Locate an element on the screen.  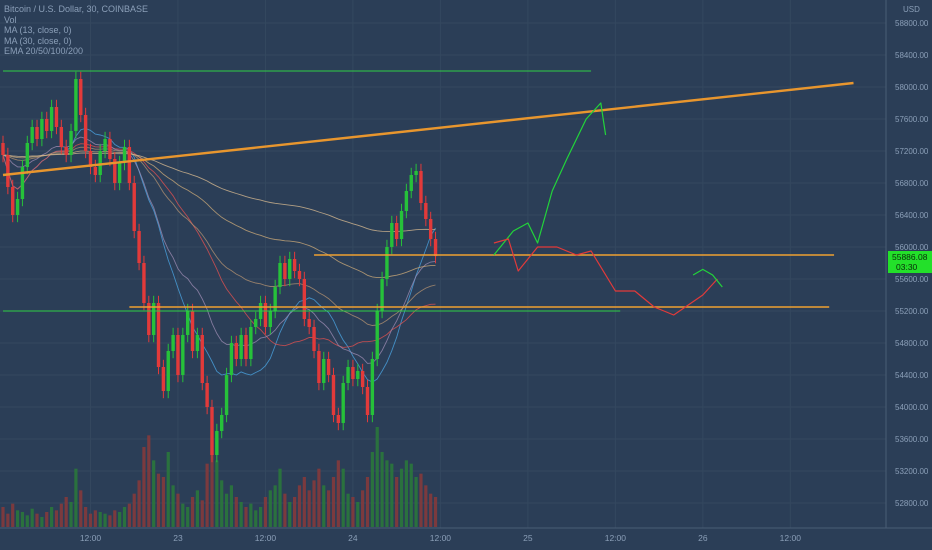
forecast-path is located at coordinates (707, 278).